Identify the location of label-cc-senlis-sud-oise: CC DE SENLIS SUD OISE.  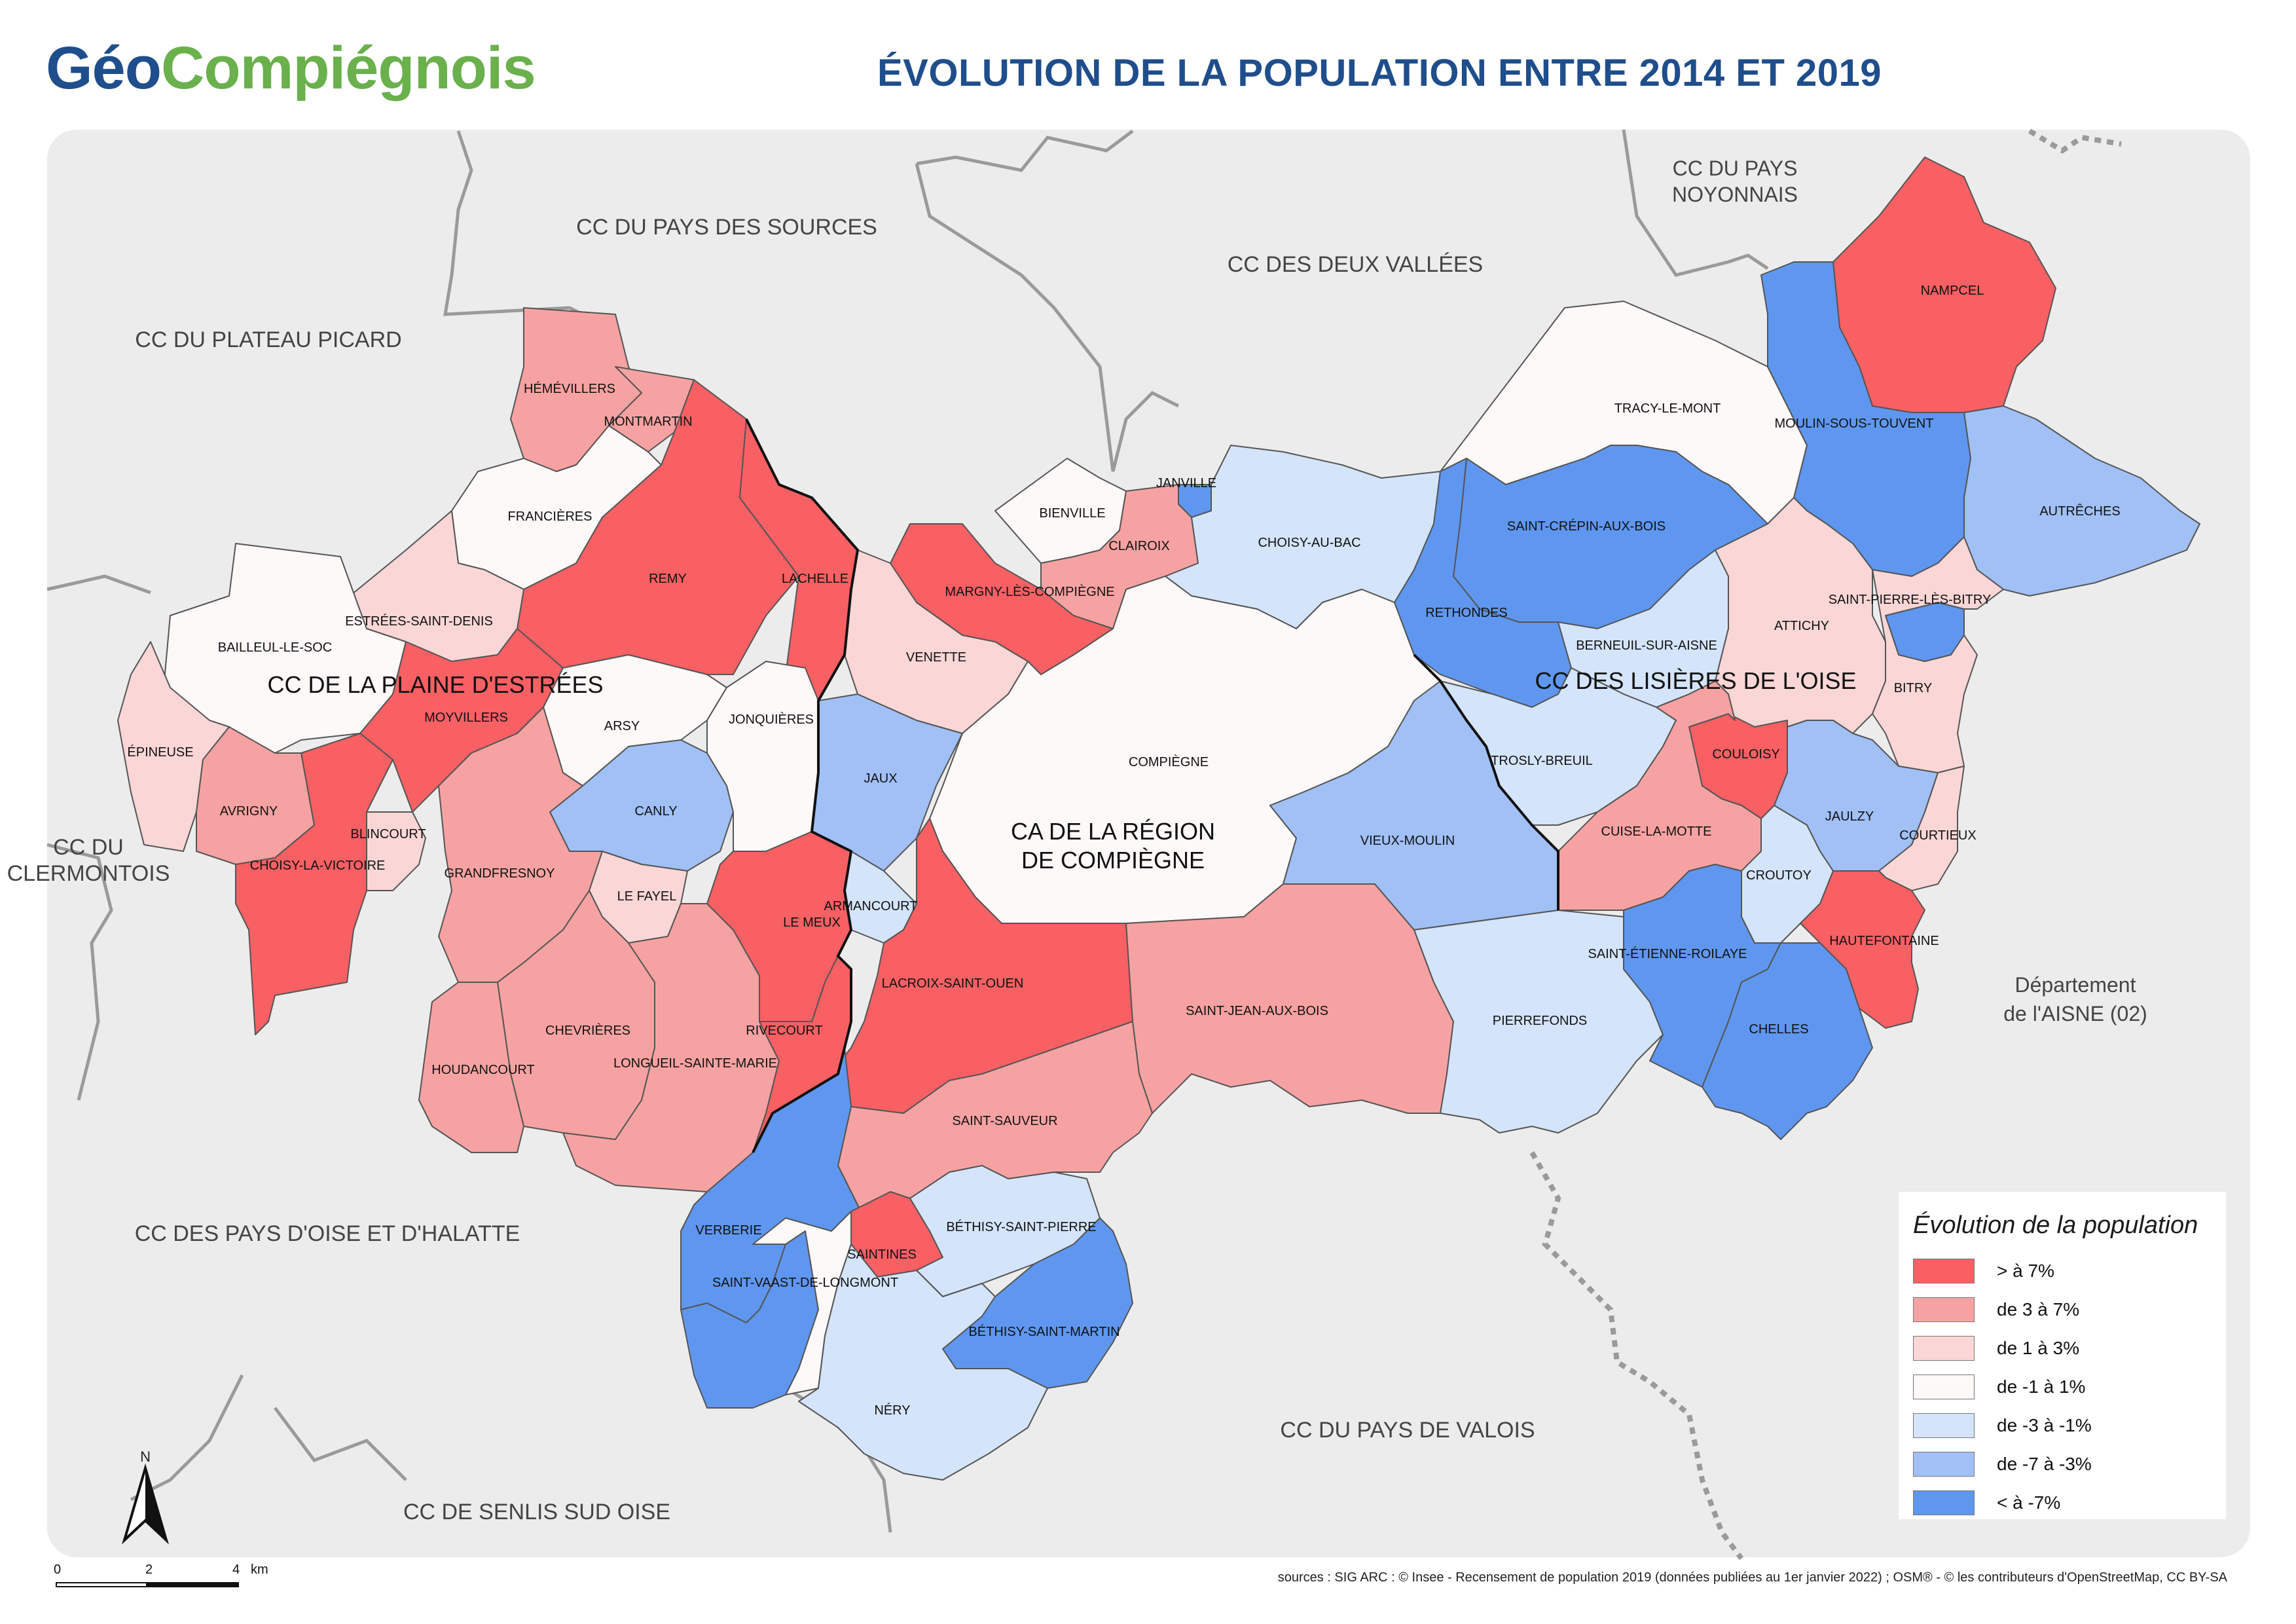
(536, 1512).